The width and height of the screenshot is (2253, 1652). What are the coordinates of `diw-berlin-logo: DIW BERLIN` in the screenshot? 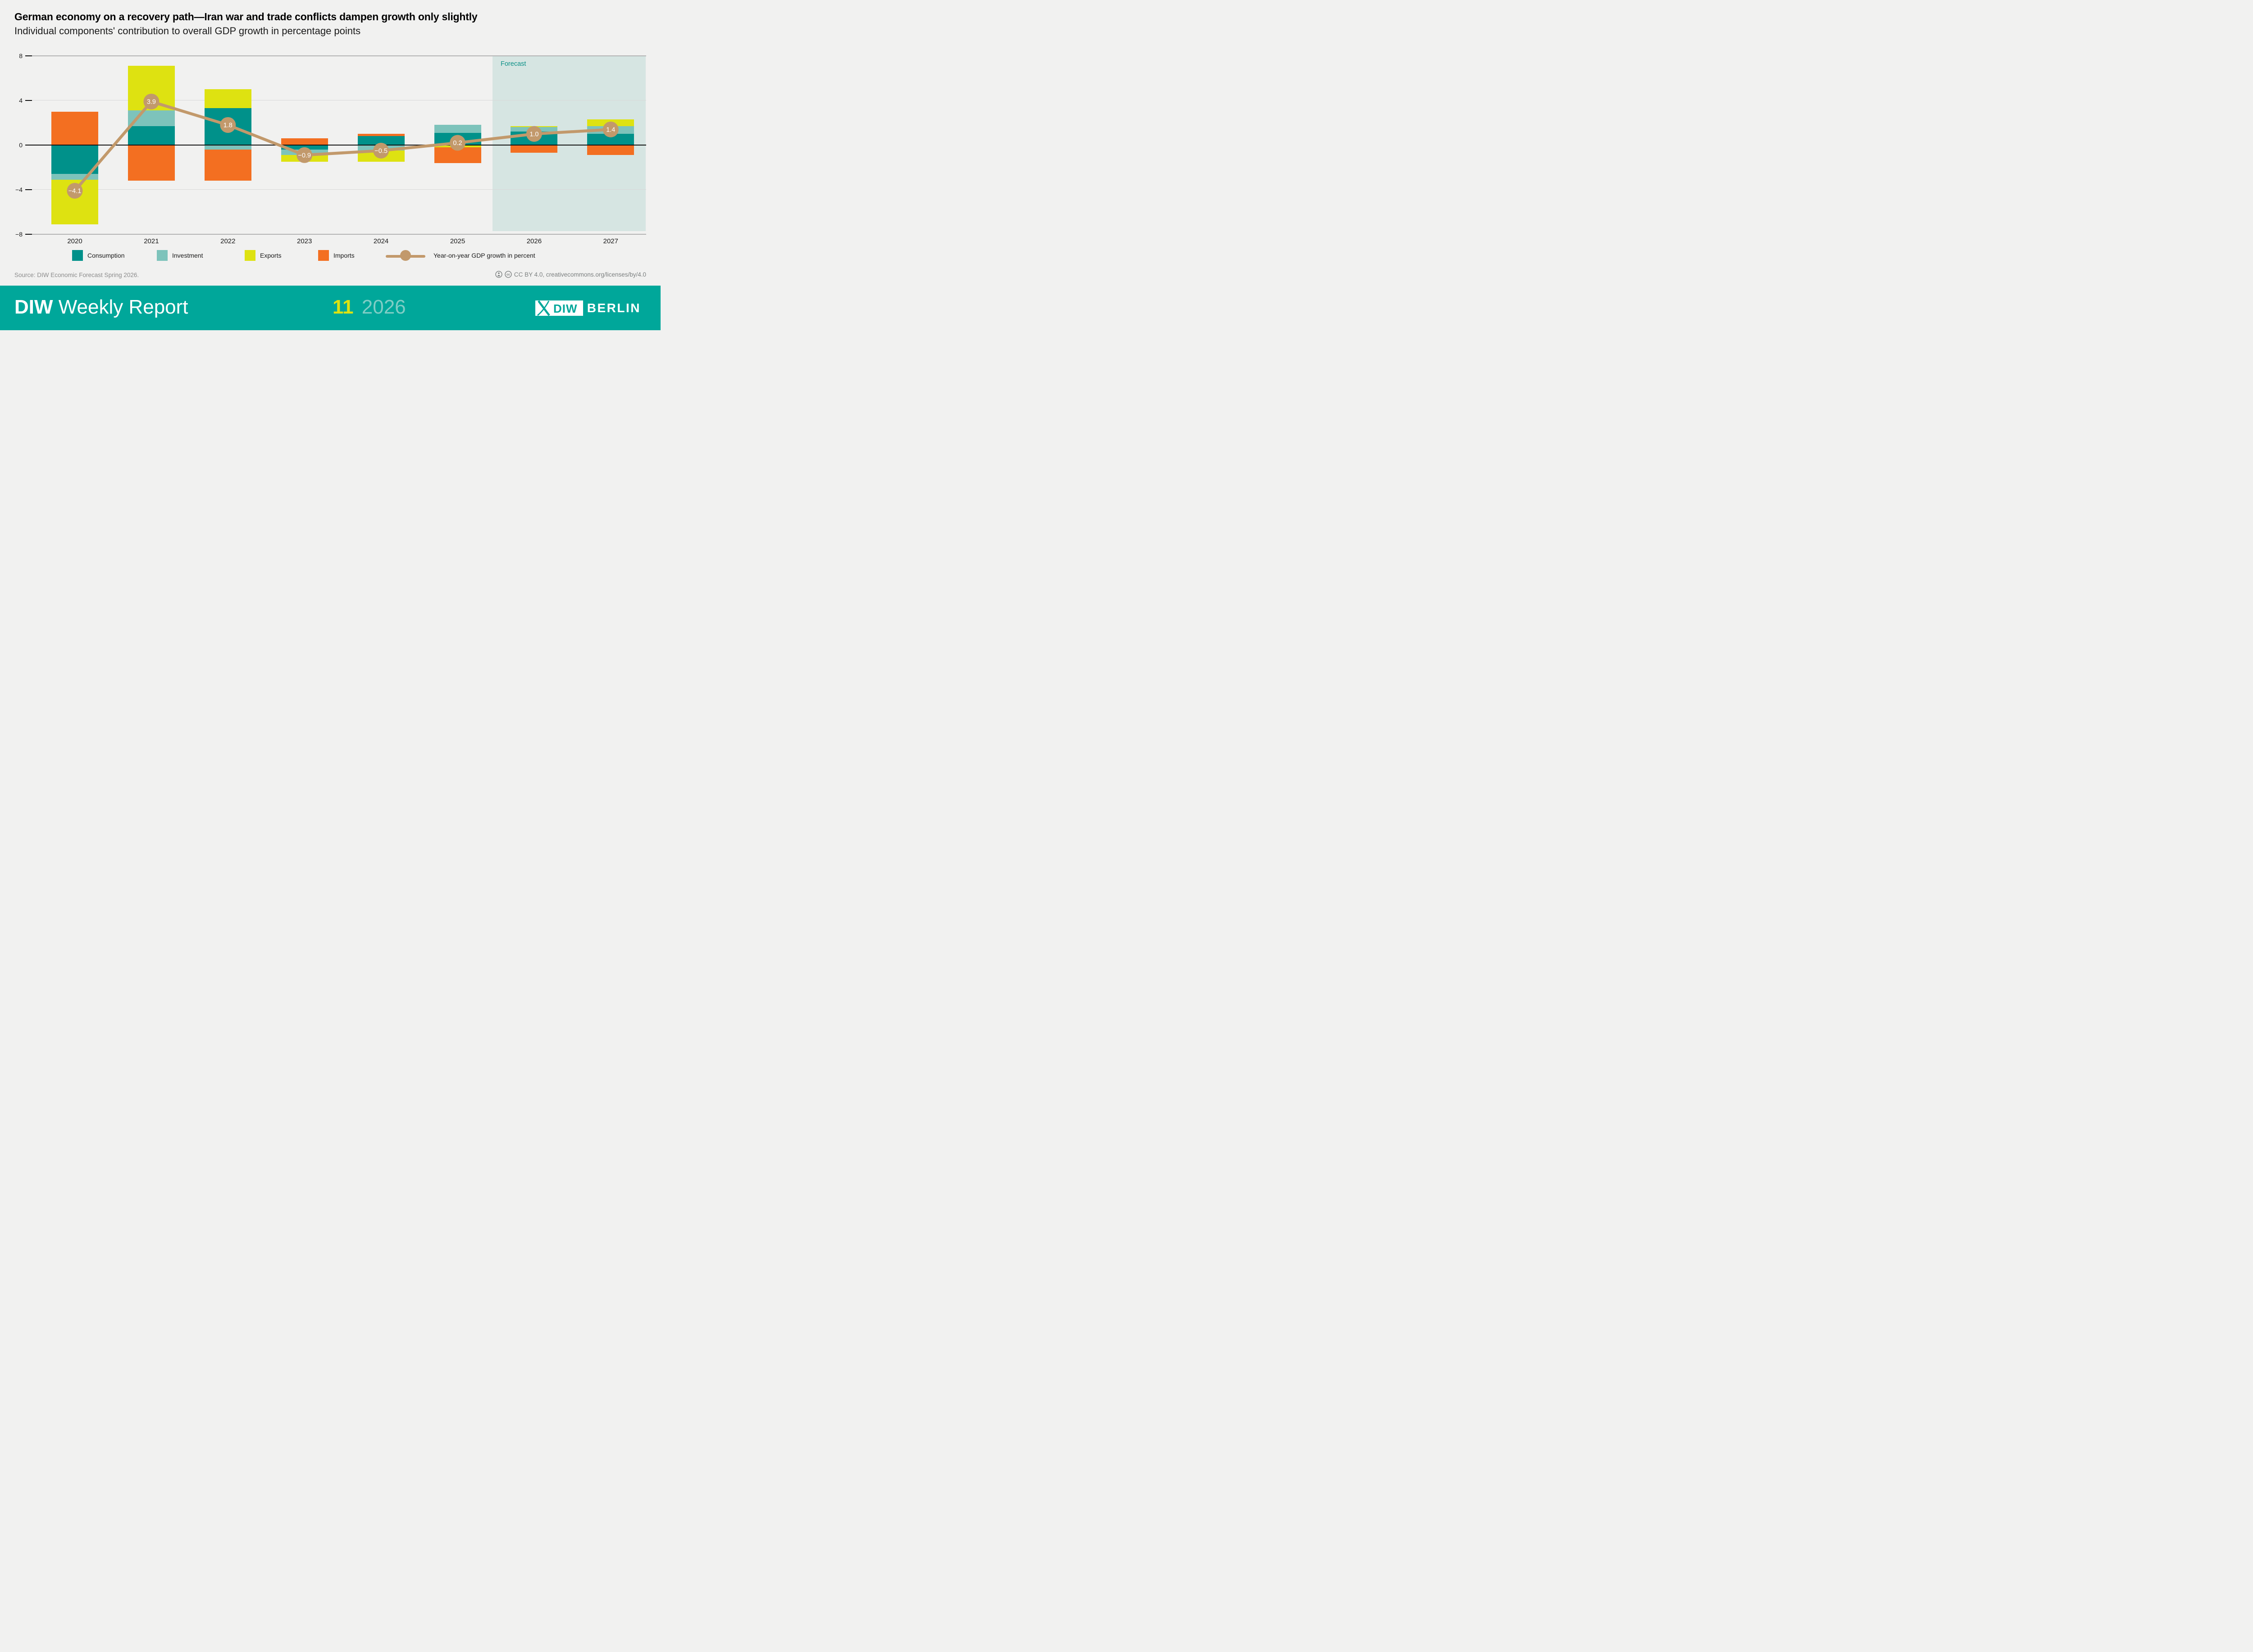 It's located at (588, 308).